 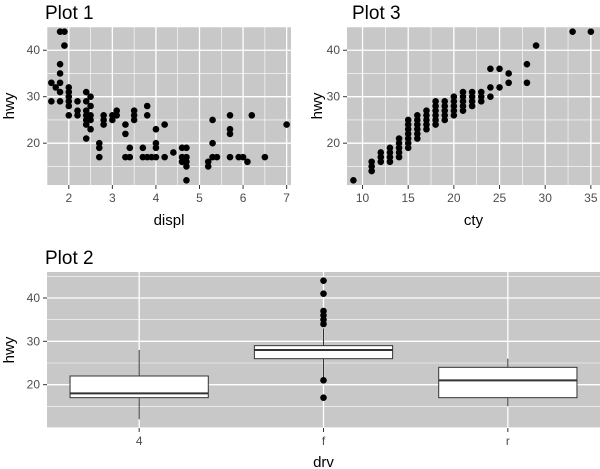 I want to click on plot2-title: Plot 2, so click(x=69, y=258).